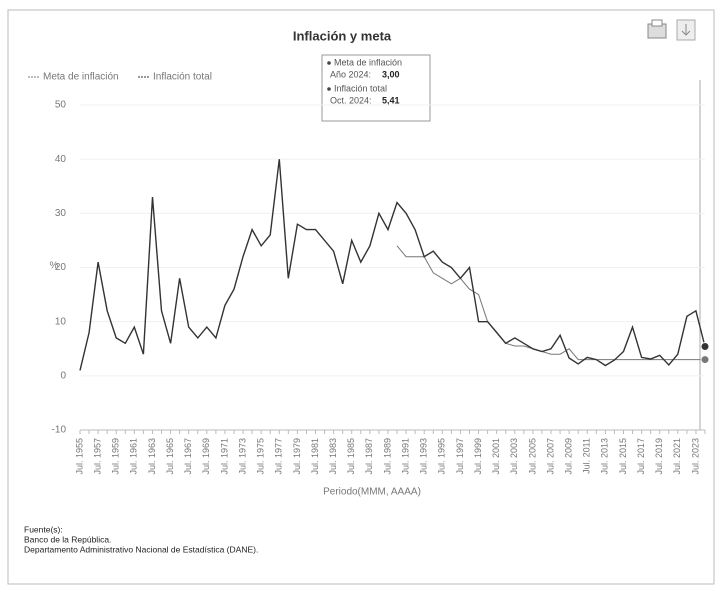 The height and width of the screenshot is (589, 721). I want to click on legend-label: Meta de inflación, so click(81, 77).